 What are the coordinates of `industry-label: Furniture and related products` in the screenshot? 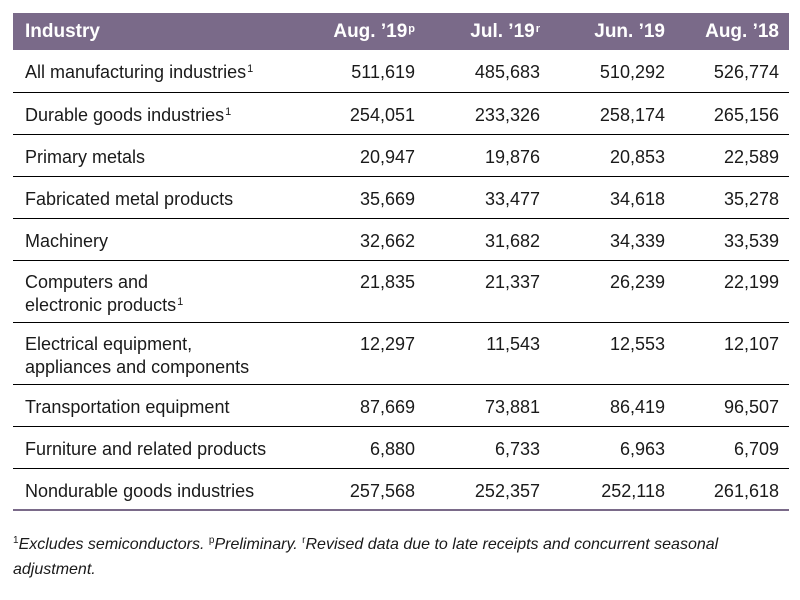 It's located at (146, 448).